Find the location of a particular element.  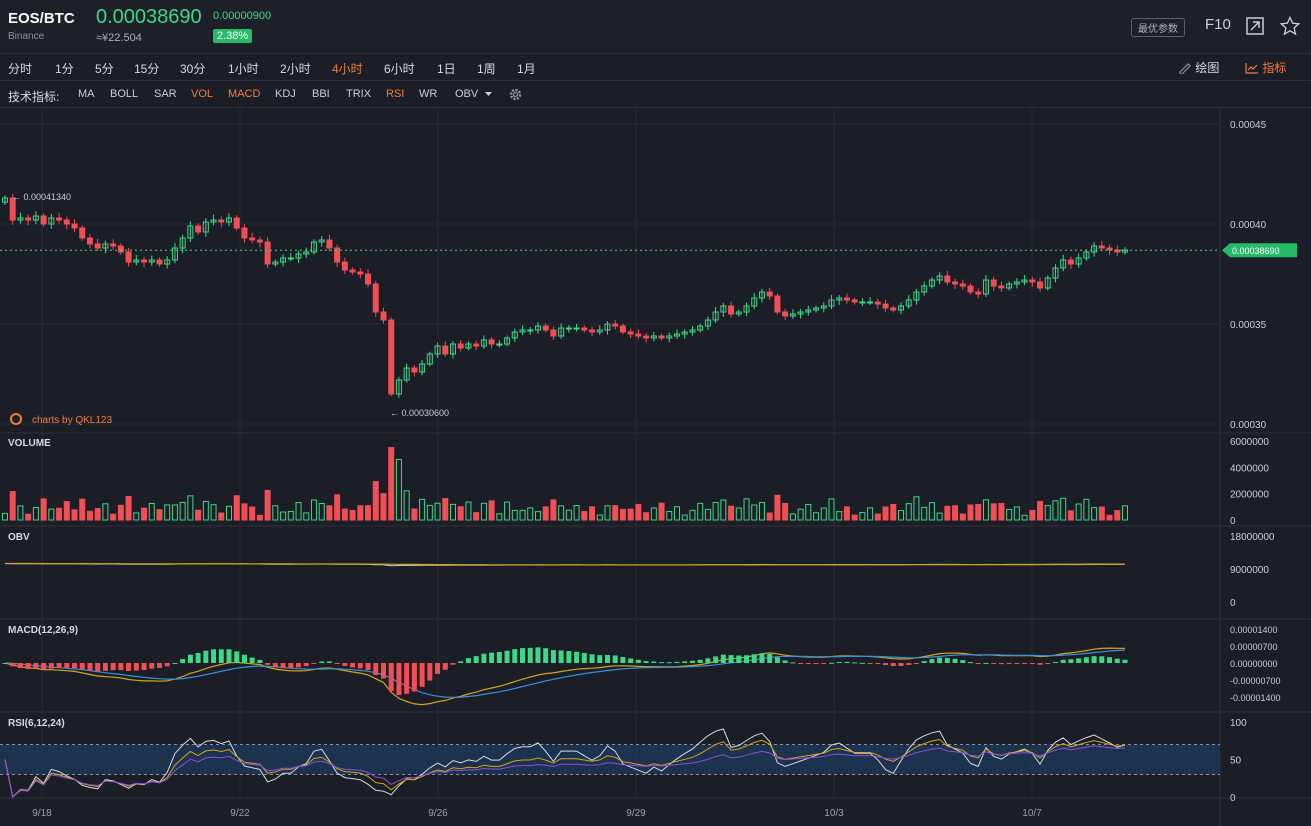

pencil-icon is located at coordinates (1185, 69).